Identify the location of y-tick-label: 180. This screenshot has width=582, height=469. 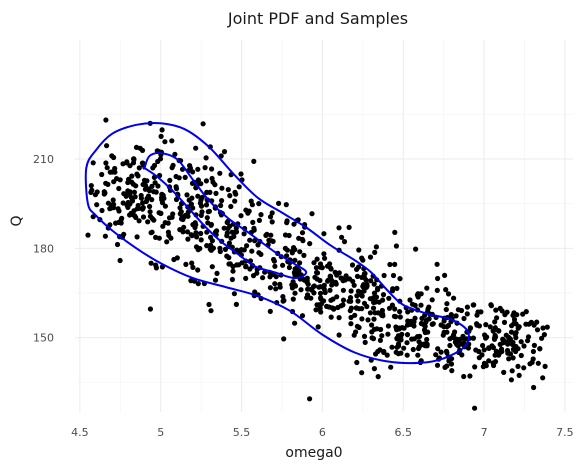
(43, 248).